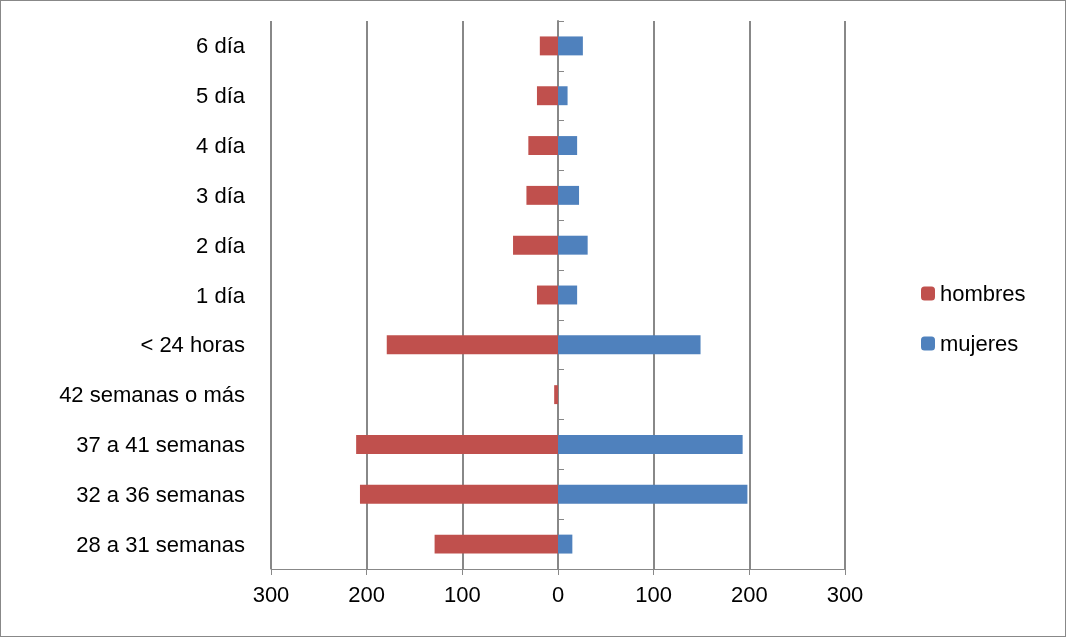  Describe the element at coordinates (221, 146) in the screenshot. I see `y-tick-label: 4 día` at that location.